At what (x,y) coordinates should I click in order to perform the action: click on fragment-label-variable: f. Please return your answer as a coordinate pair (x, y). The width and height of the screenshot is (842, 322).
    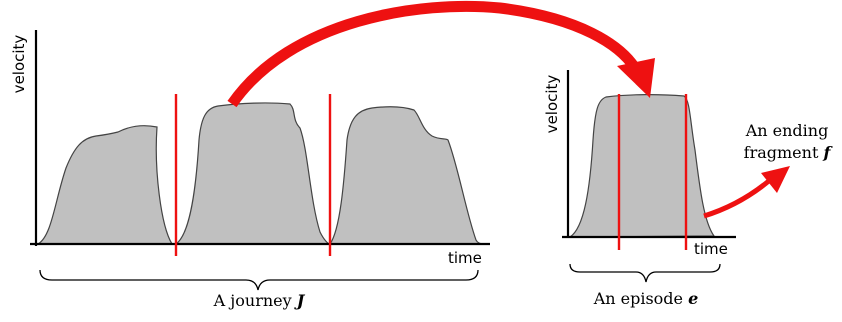
    Looking at the image, I should click on (827, 152).